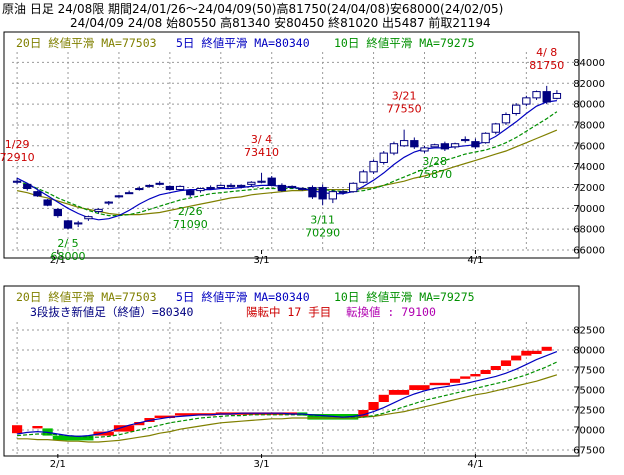  I want to click on break-reversal: 転換値 : 79100, so click(391, 312).